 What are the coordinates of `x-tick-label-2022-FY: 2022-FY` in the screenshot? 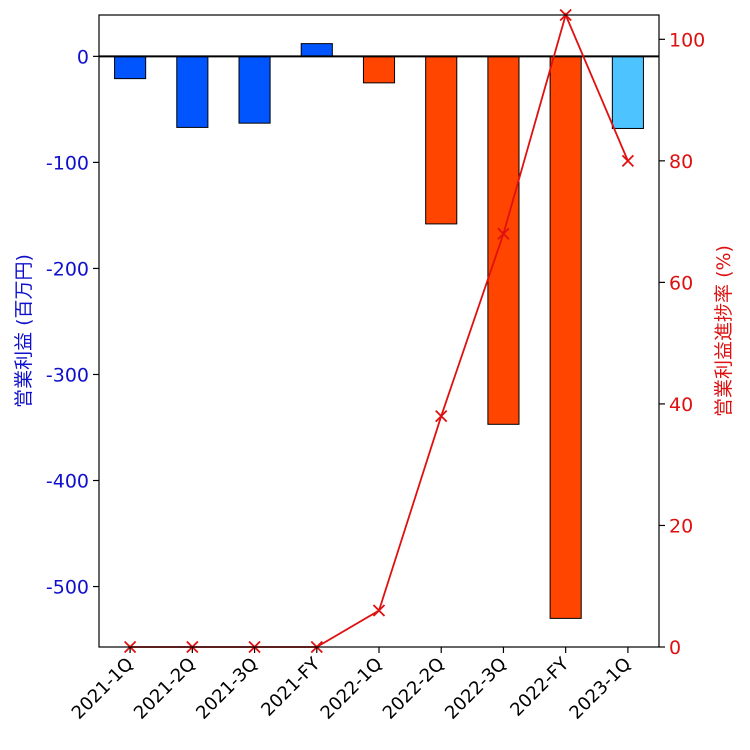 It's located at (540, 687).